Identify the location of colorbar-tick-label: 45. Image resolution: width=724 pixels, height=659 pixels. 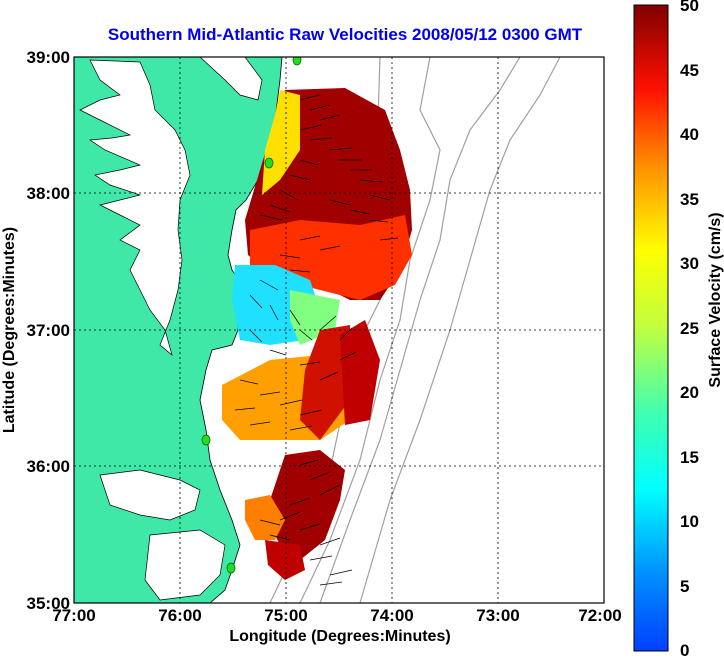
(689, 70).